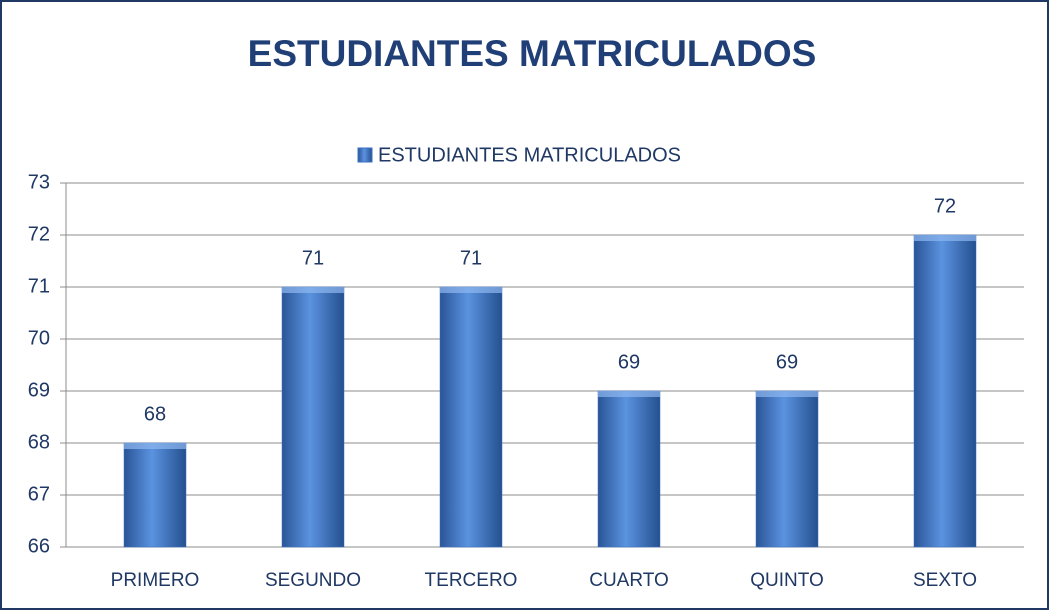 The width and height of the screenshot is (1049, 610). What do you see at coordinates (39, 546) in the screenshot?
I see `y-tick-label: 66` at bounding box center [39, 546].